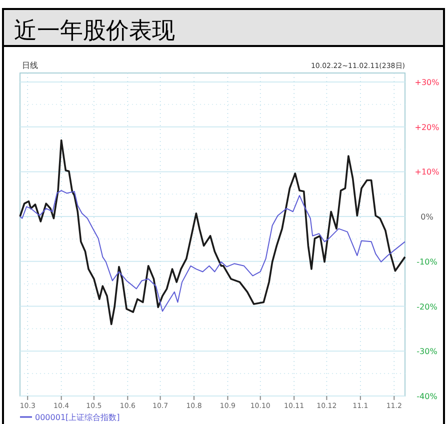 The width and height of the screenshot is (447, 424). What do you see at coordinates (30, 65) in the screenshot?
I see `text: 日线` at bounding box center [30, 65].